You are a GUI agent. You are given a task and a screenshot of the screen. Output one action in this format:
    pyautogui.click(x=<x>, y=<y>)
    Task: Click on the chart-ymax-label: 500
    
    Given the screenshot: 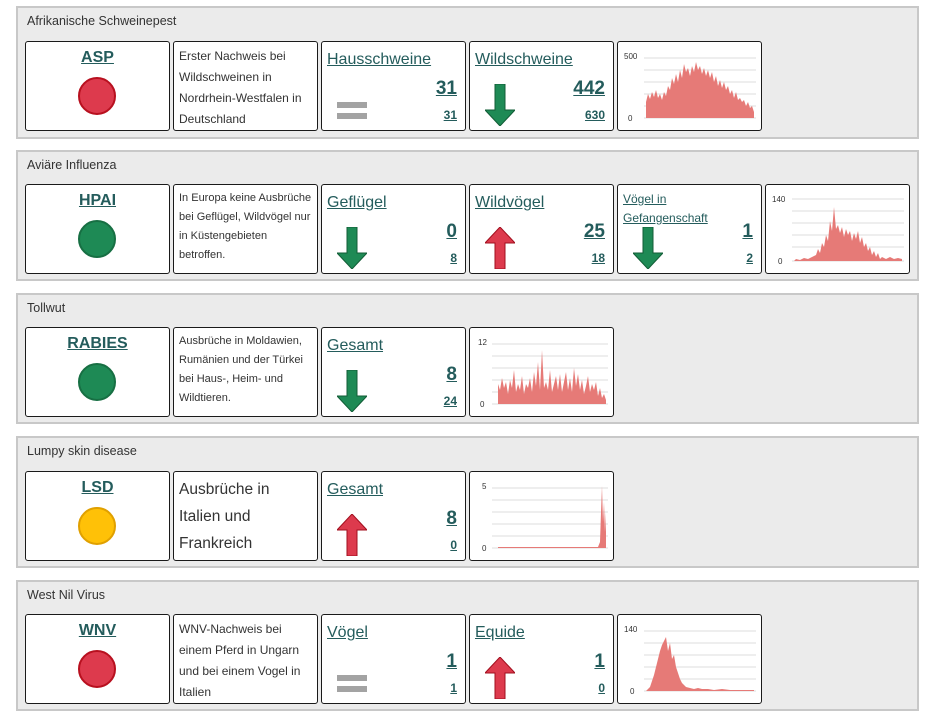 What is the action you would take?
    pyautogui.click(x=631, y=56)
    